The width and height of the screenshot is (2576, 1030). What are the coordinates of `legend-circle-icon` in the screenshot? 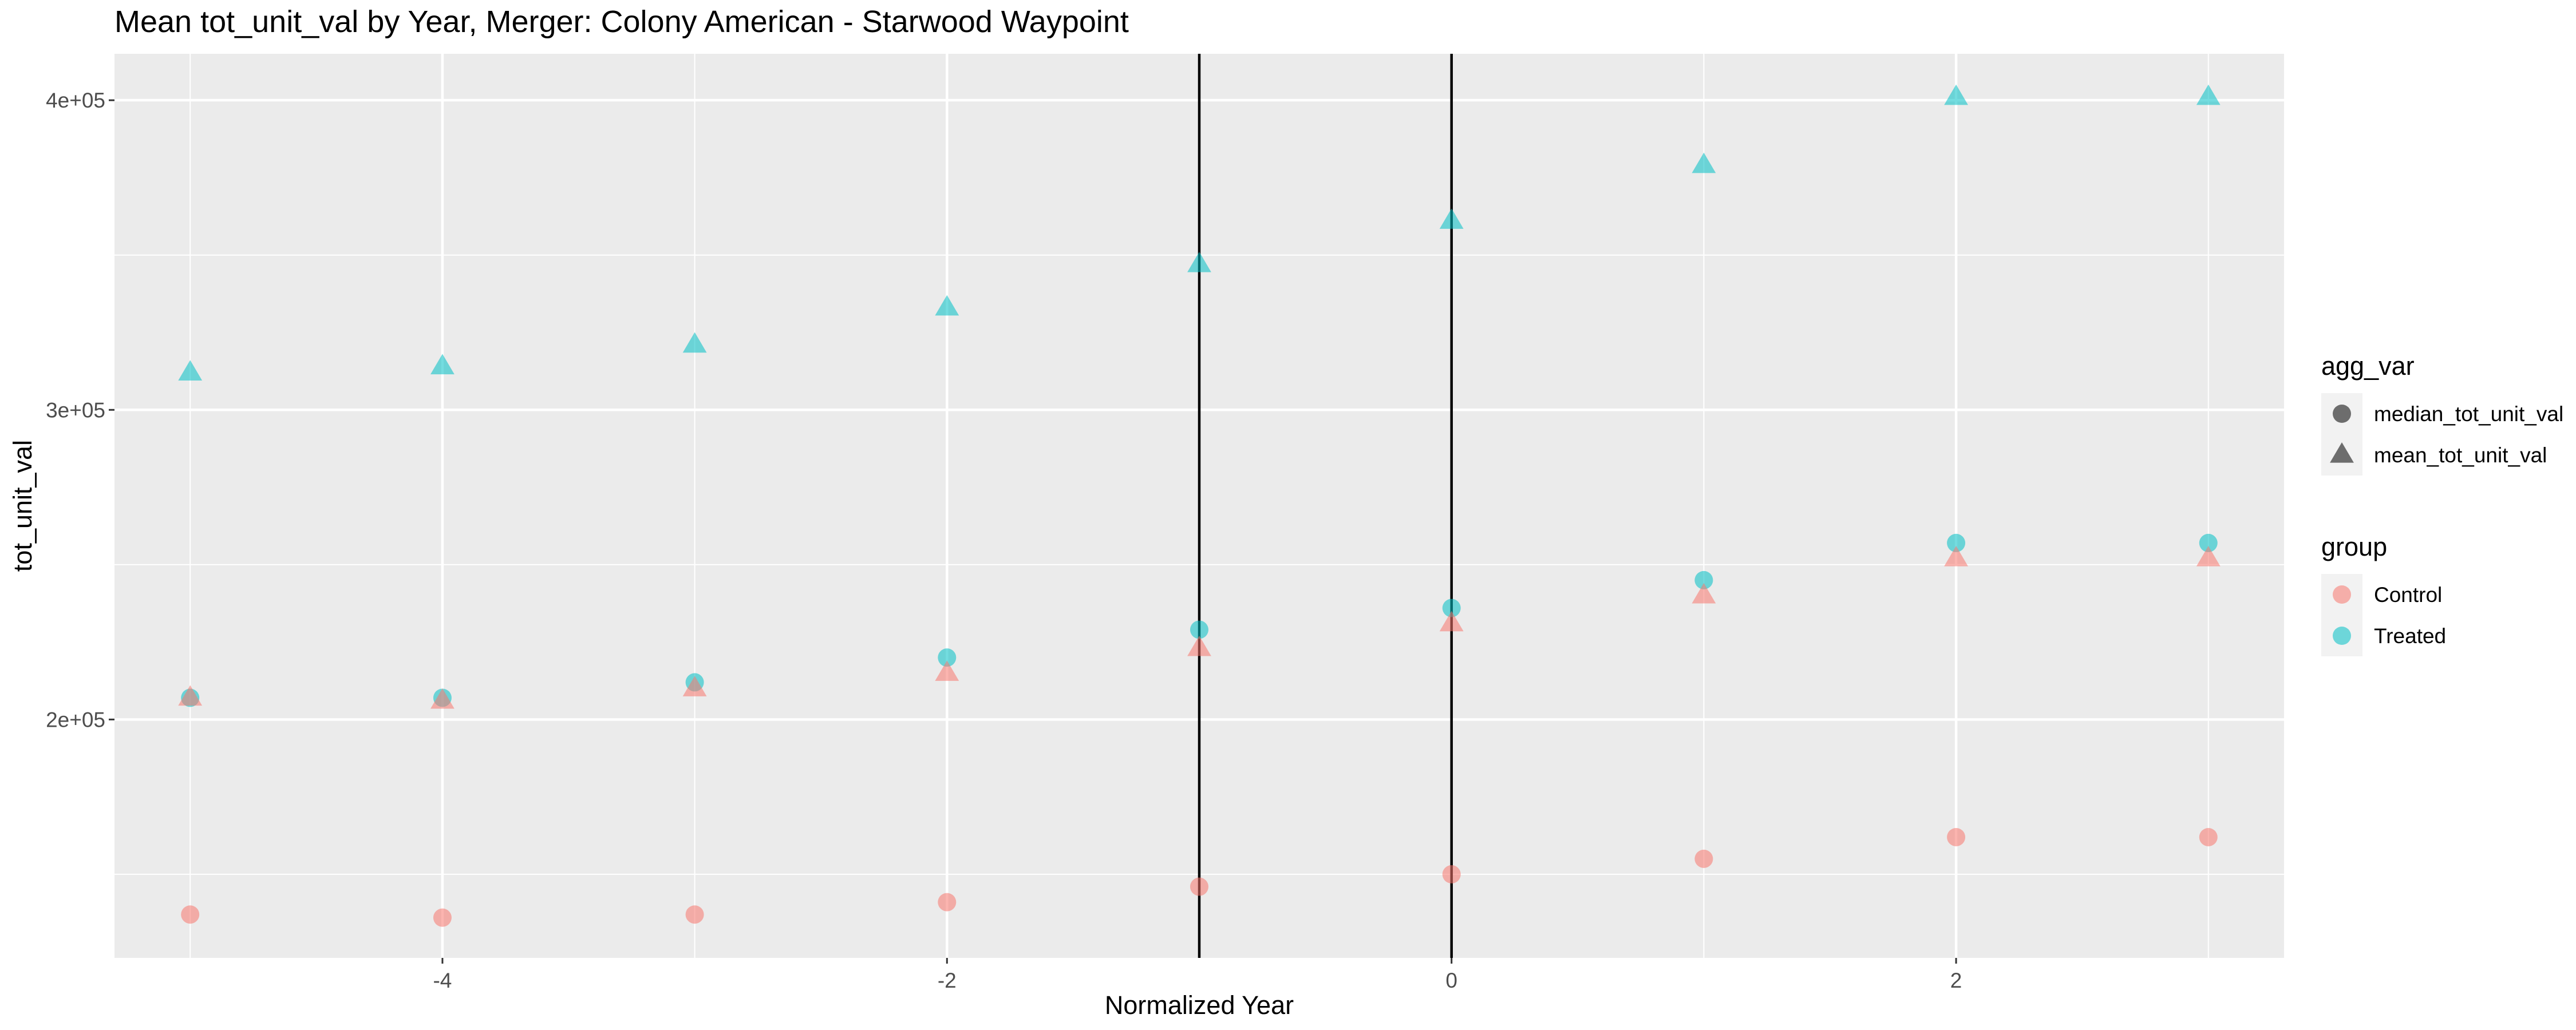 It's located at (2342, 414).